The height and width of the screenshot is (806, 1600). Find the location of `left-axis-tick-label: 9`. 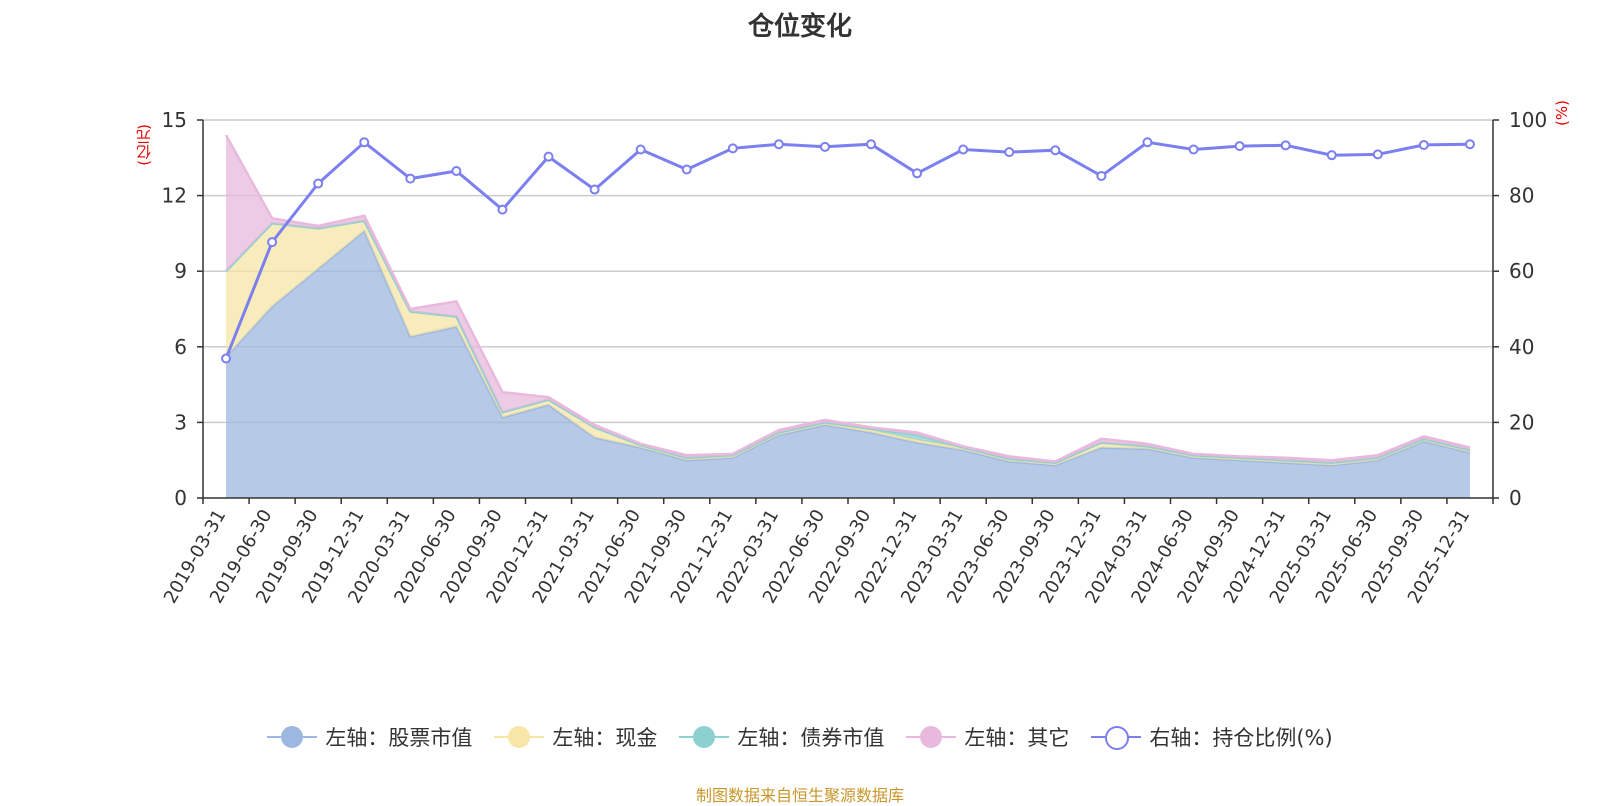

left-axis-tick-label: 9 is located at coordinates (180, 271).